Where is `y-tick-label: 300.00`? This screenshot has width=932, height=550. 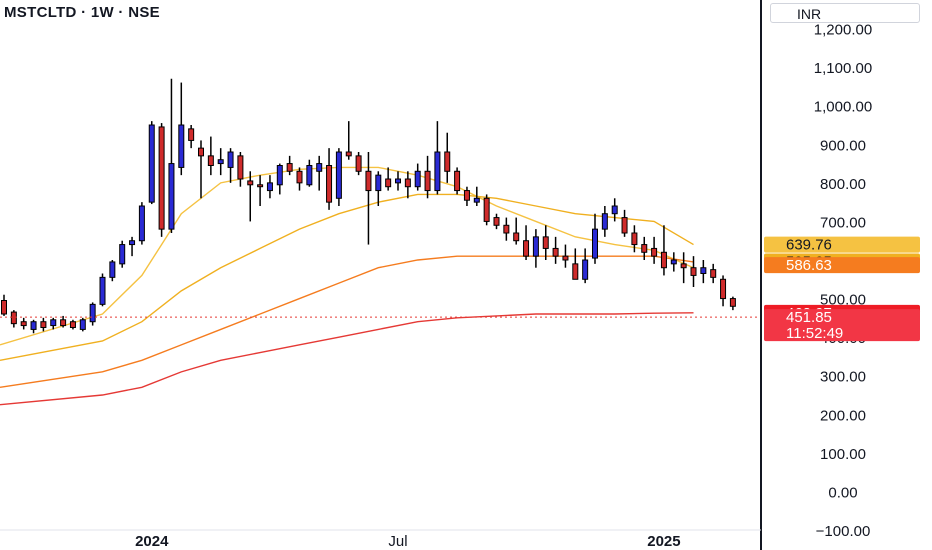 y-tick-label: 300.00 is located at coordinates (843, 377).